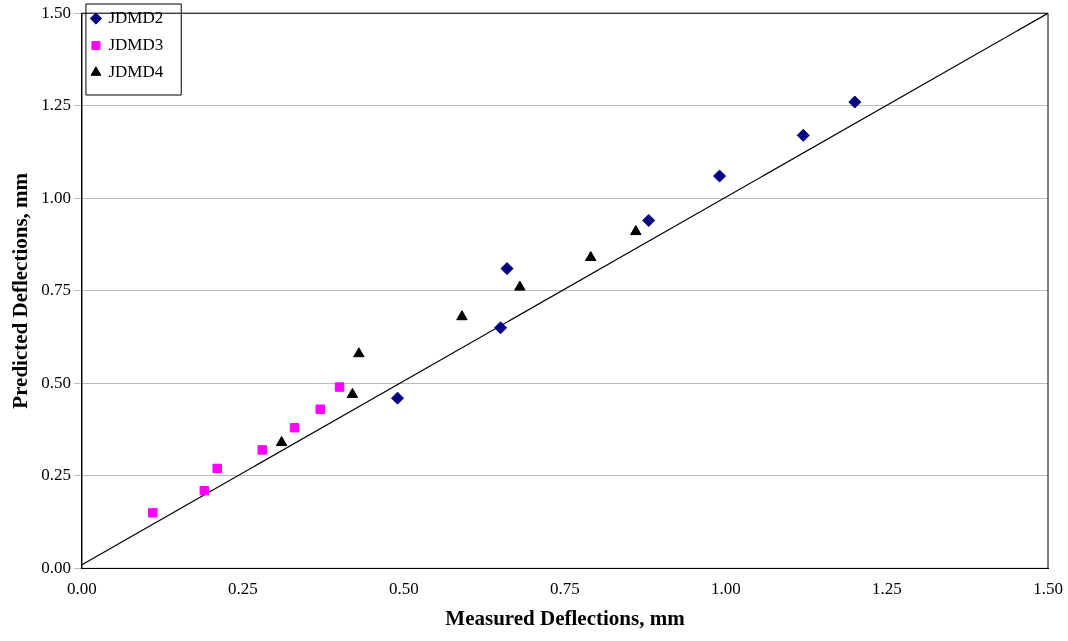 The image size is (1068, 641). What do you see at coordinates (136, 71) in the screenshot?
I see `legend-label: JDMD4` at bounding box center [136, 71].